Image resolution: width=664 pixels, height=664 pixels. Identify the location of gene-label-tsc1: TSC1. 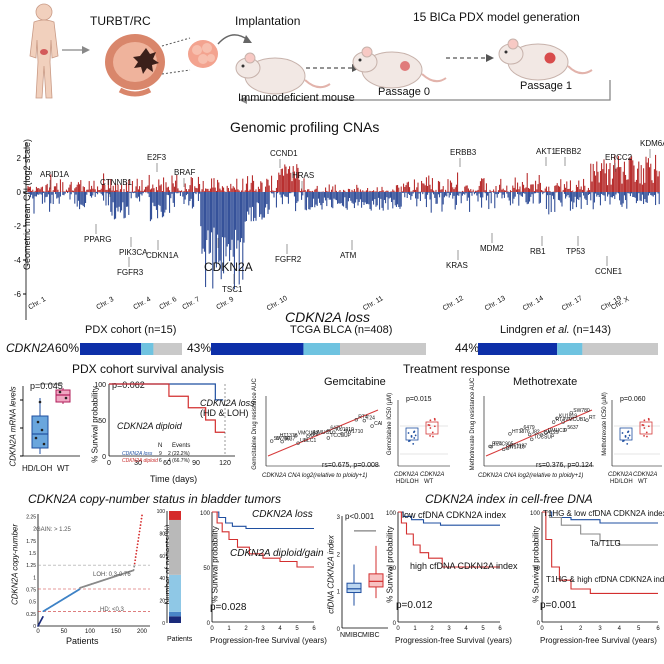
(232, 289).